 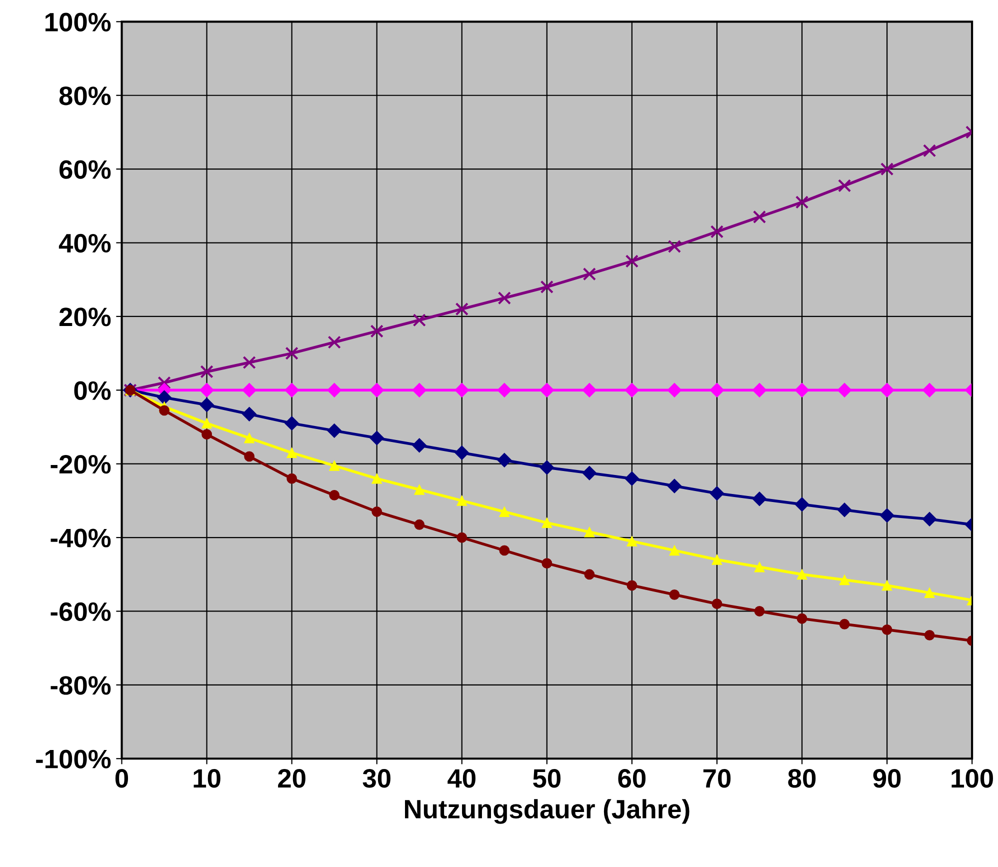 What do you see at coordinates (78, 22) in the screenshot?
I see `y-tick-label: 100%` at bounding box center [78, 22].